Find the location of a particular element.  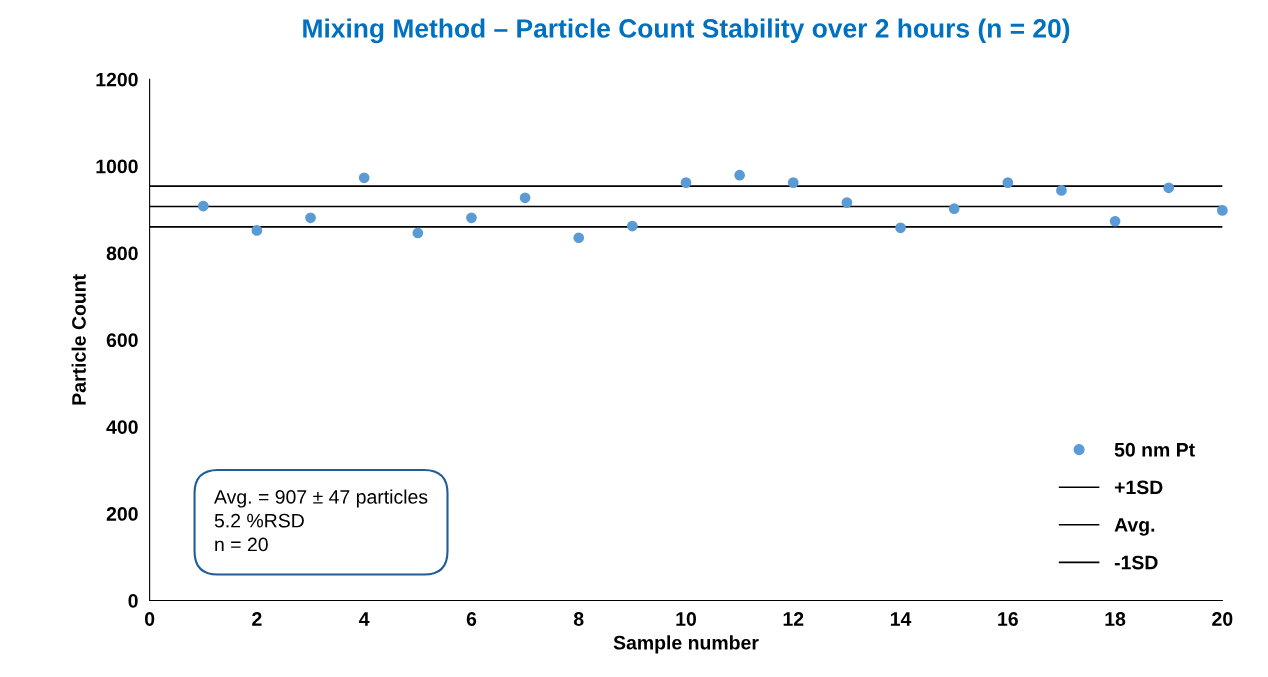

x-tick-label: 8 is located at coordinates (578, 619).